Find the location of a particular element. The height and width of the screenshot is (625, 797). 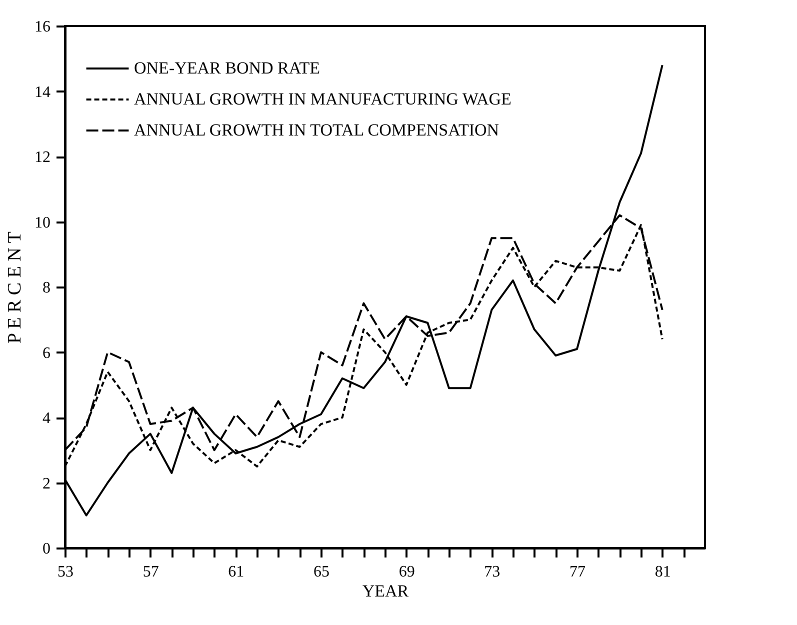

y-tick-label: 16 is located at coordinates (42, 27).